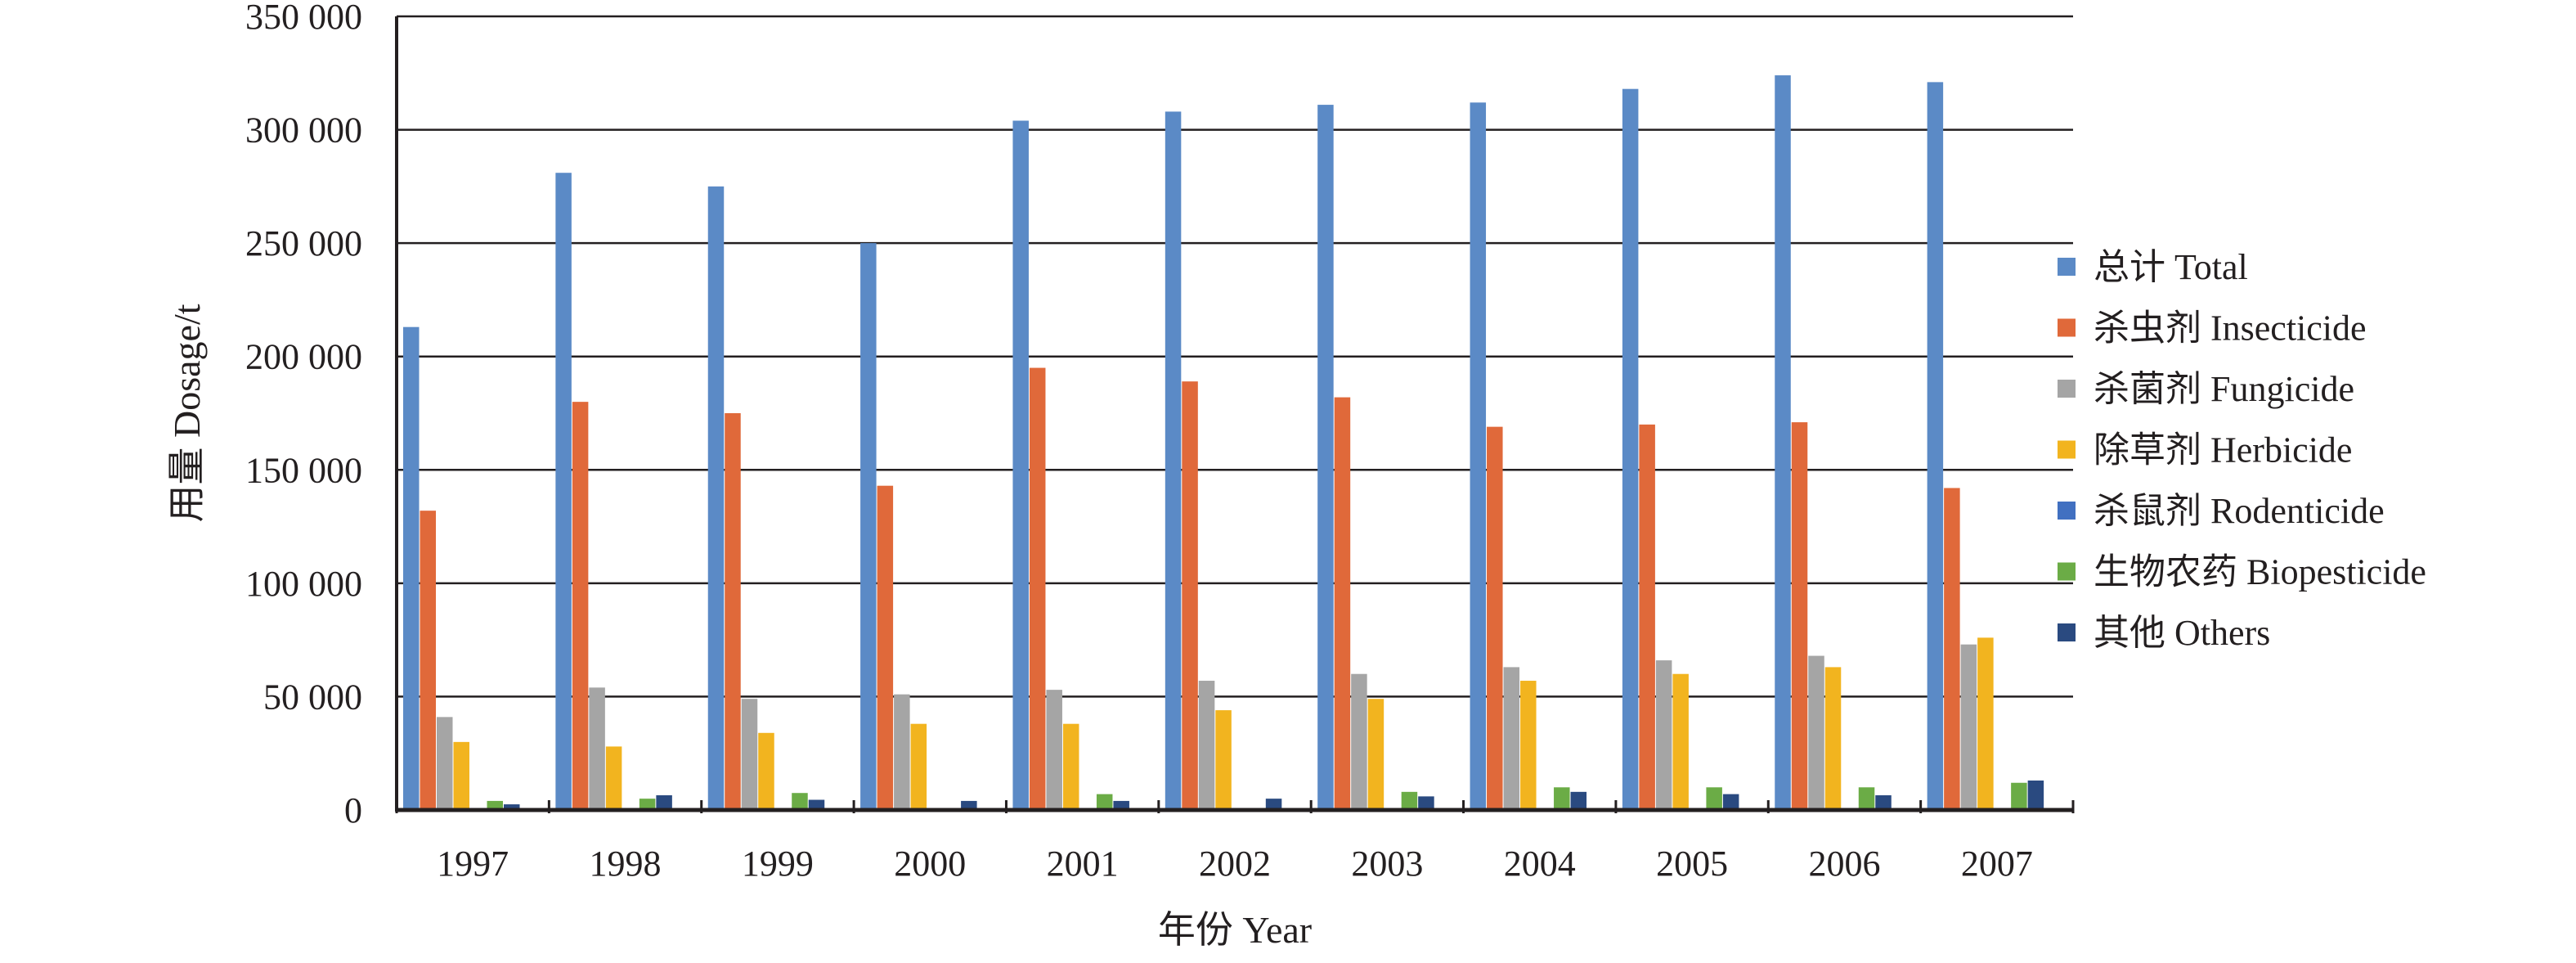  I want to click on x-tick-label: 2007, so click(1997, 864).